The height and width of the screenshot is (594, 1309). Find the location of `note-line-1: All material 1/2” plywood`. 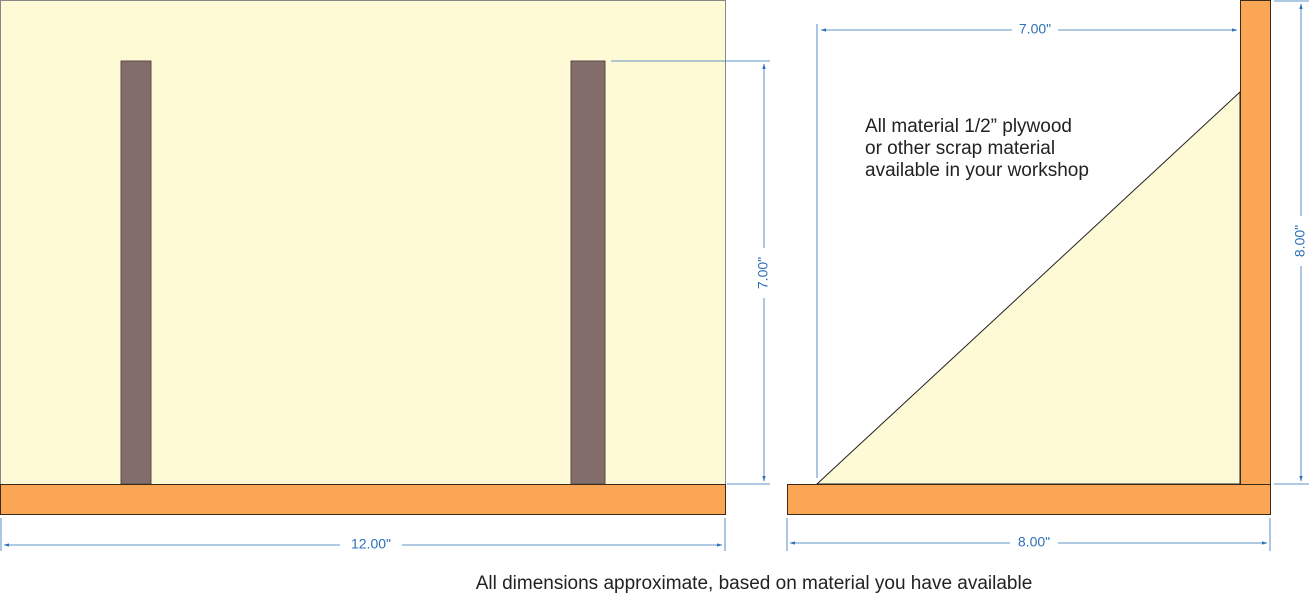

note-line-1: All material 1/2” plywood is located at coordinates (968, 126).